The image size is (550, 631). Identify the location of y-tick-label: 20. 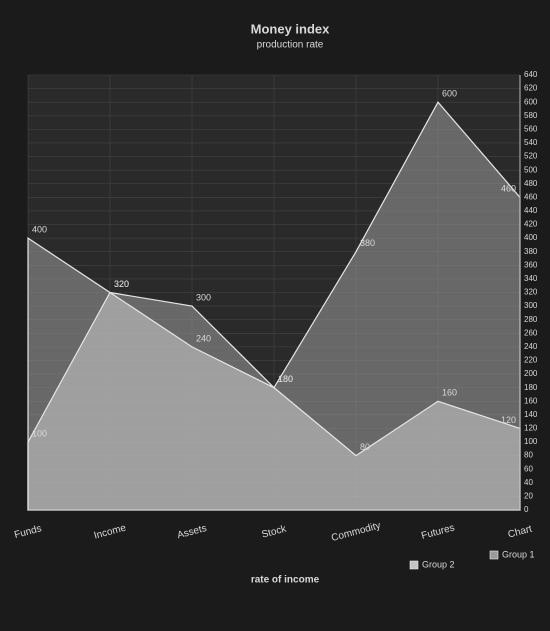
(528, 496).